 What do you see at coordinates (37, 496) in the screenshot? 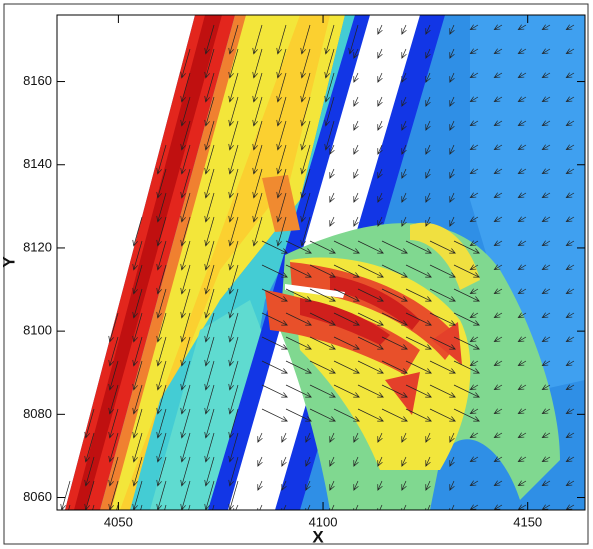
I see `y-tick-label: 8060` at bounding box center [37, 496].